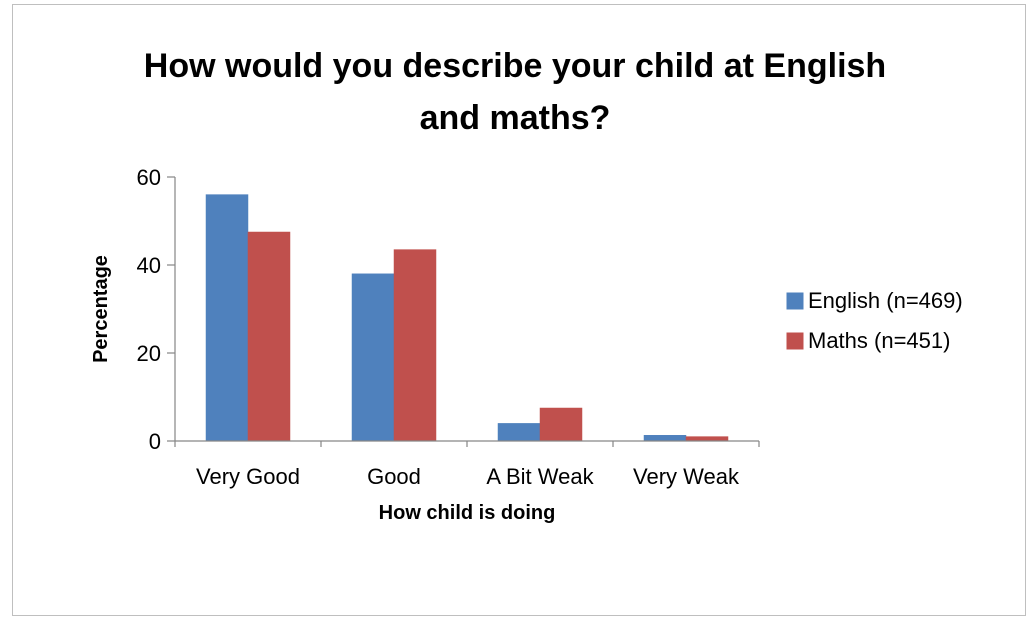 The height and width of the screenshot is (620, 1030). I want to click on legend-swatch-english, so click(795, 301).